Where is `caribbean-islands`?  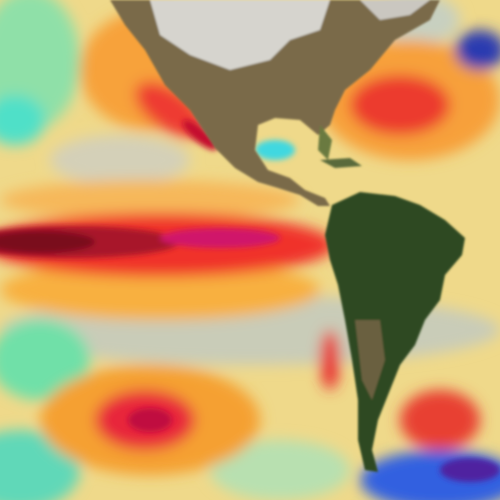
caribbean-islands is located at coordinates (341, 163).